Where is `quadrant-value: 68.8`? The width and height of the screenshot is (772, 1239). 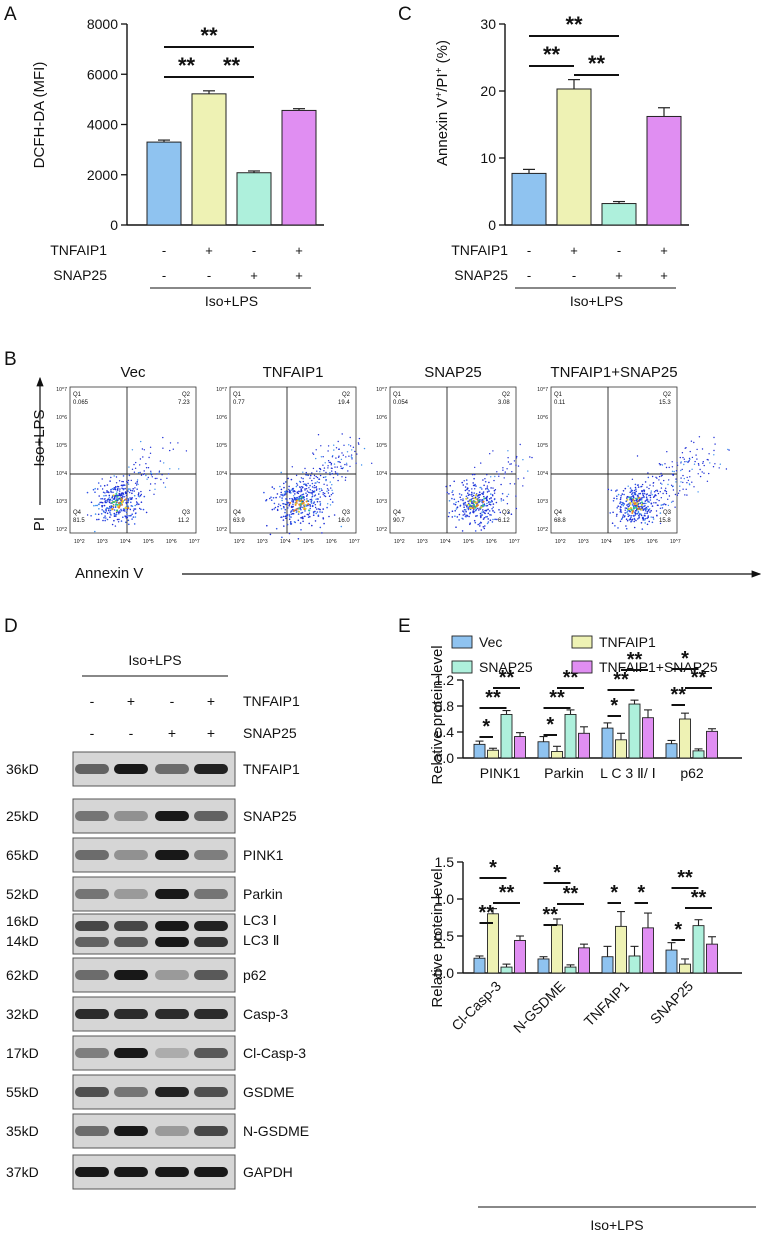
quadrant-value: 68.8 is located at coordinates (560, 521).